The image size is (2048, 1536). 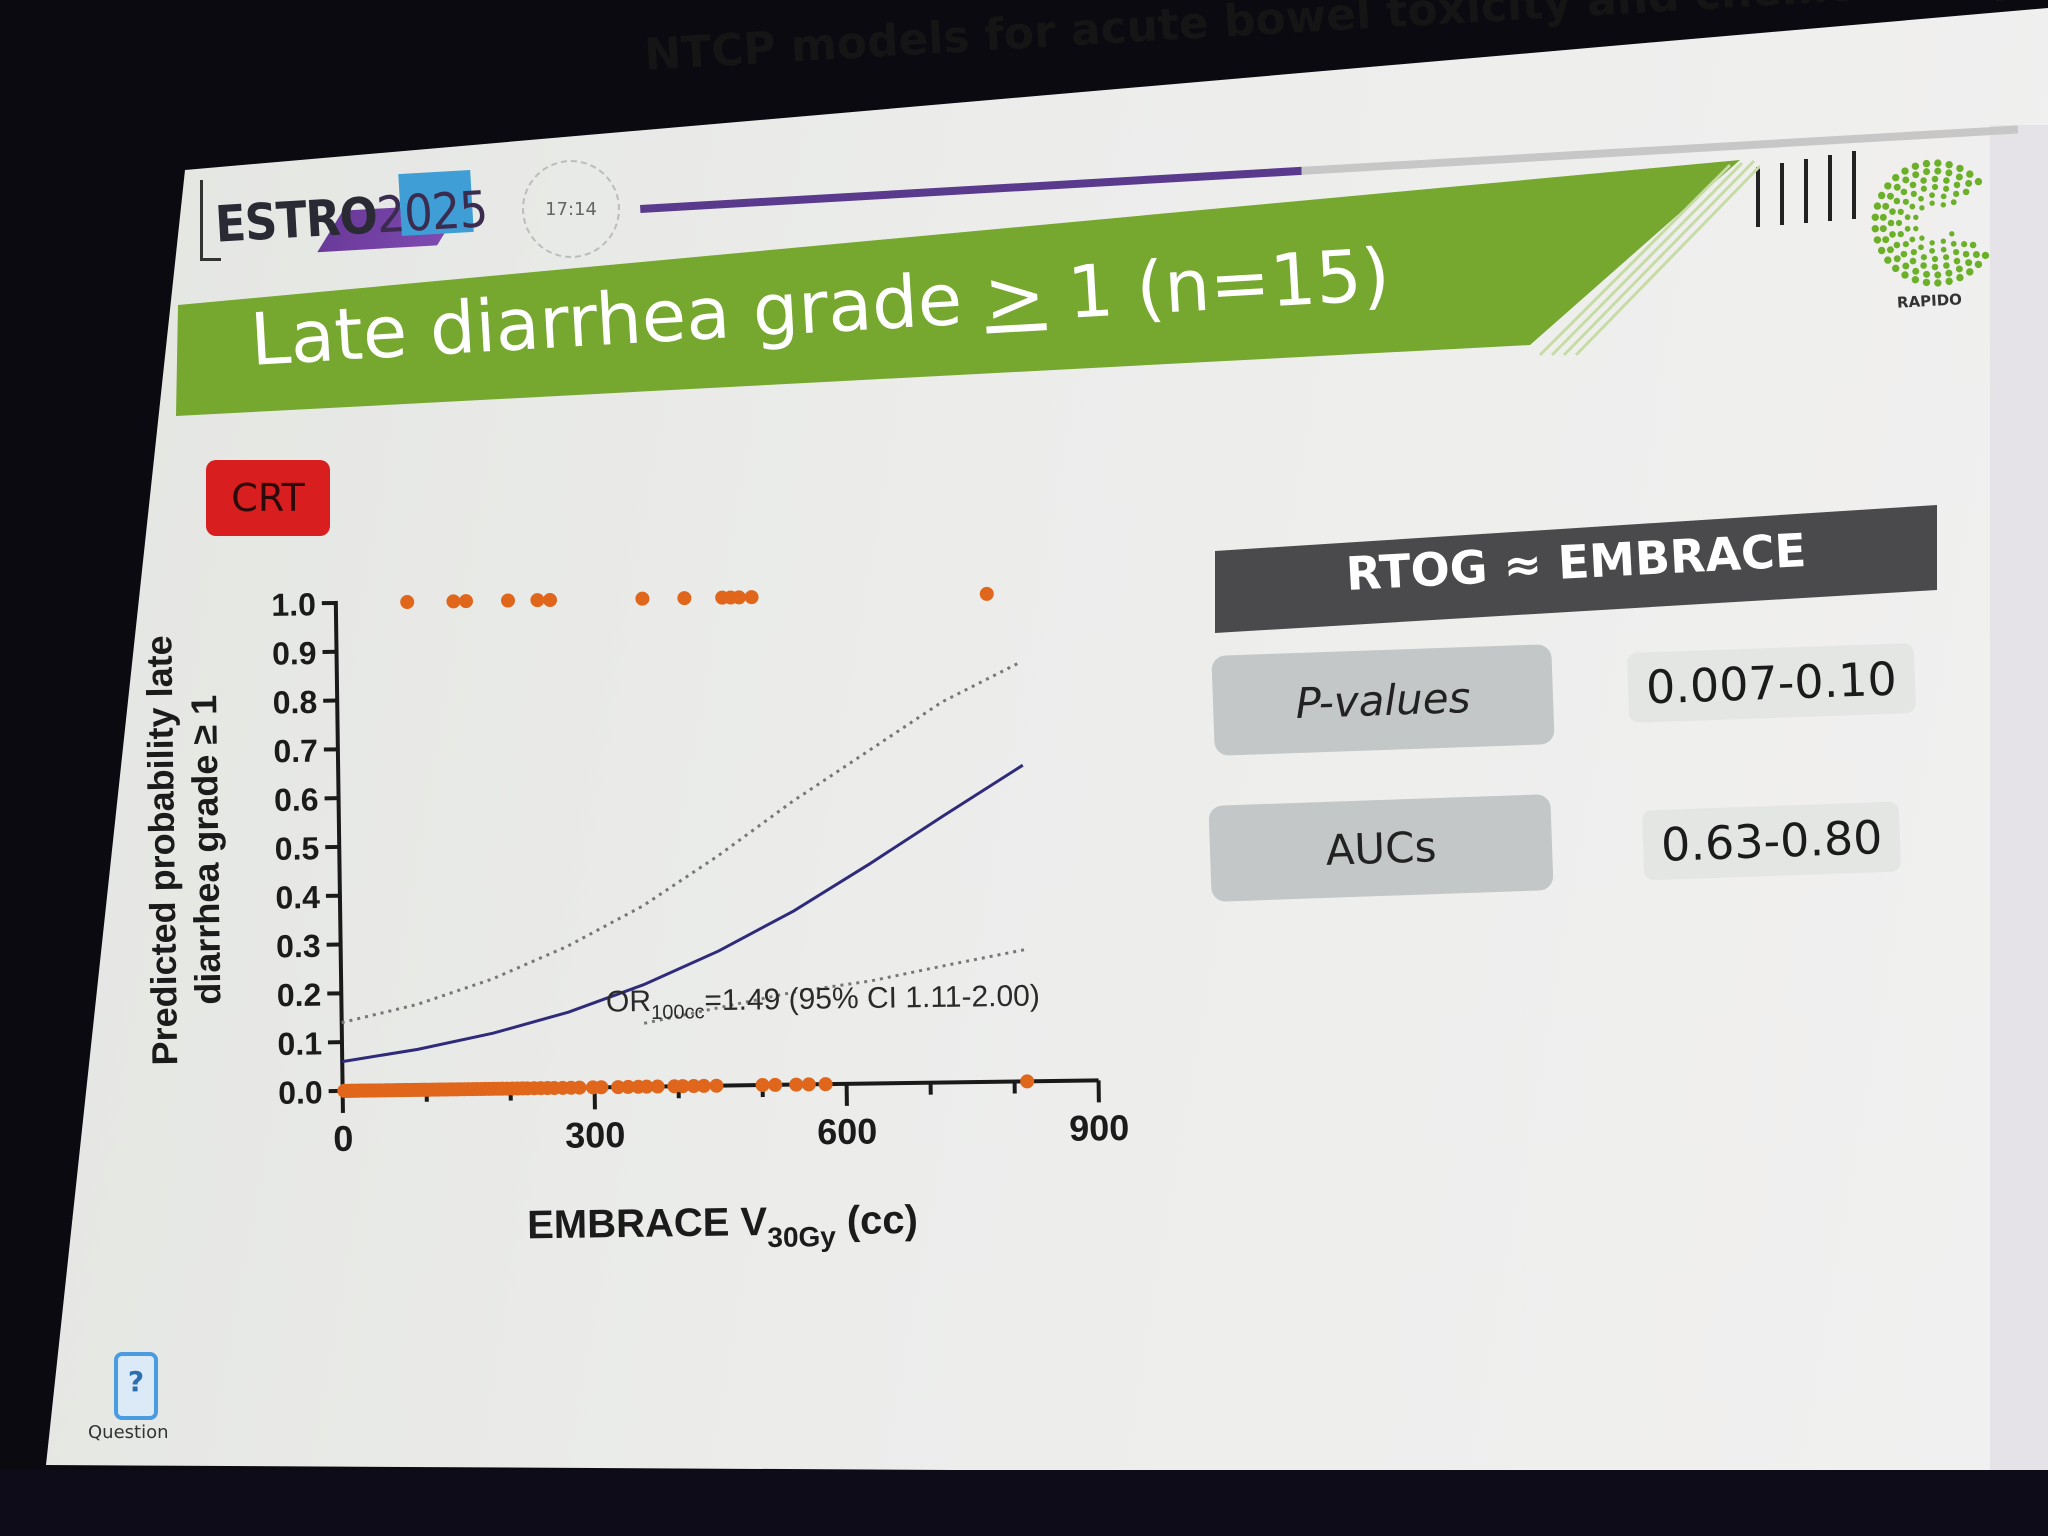 What do you see at coordinates (294, 702) in the screenshot?
I see `y-tick-label: 0.8` at bounding box center [294, 702].